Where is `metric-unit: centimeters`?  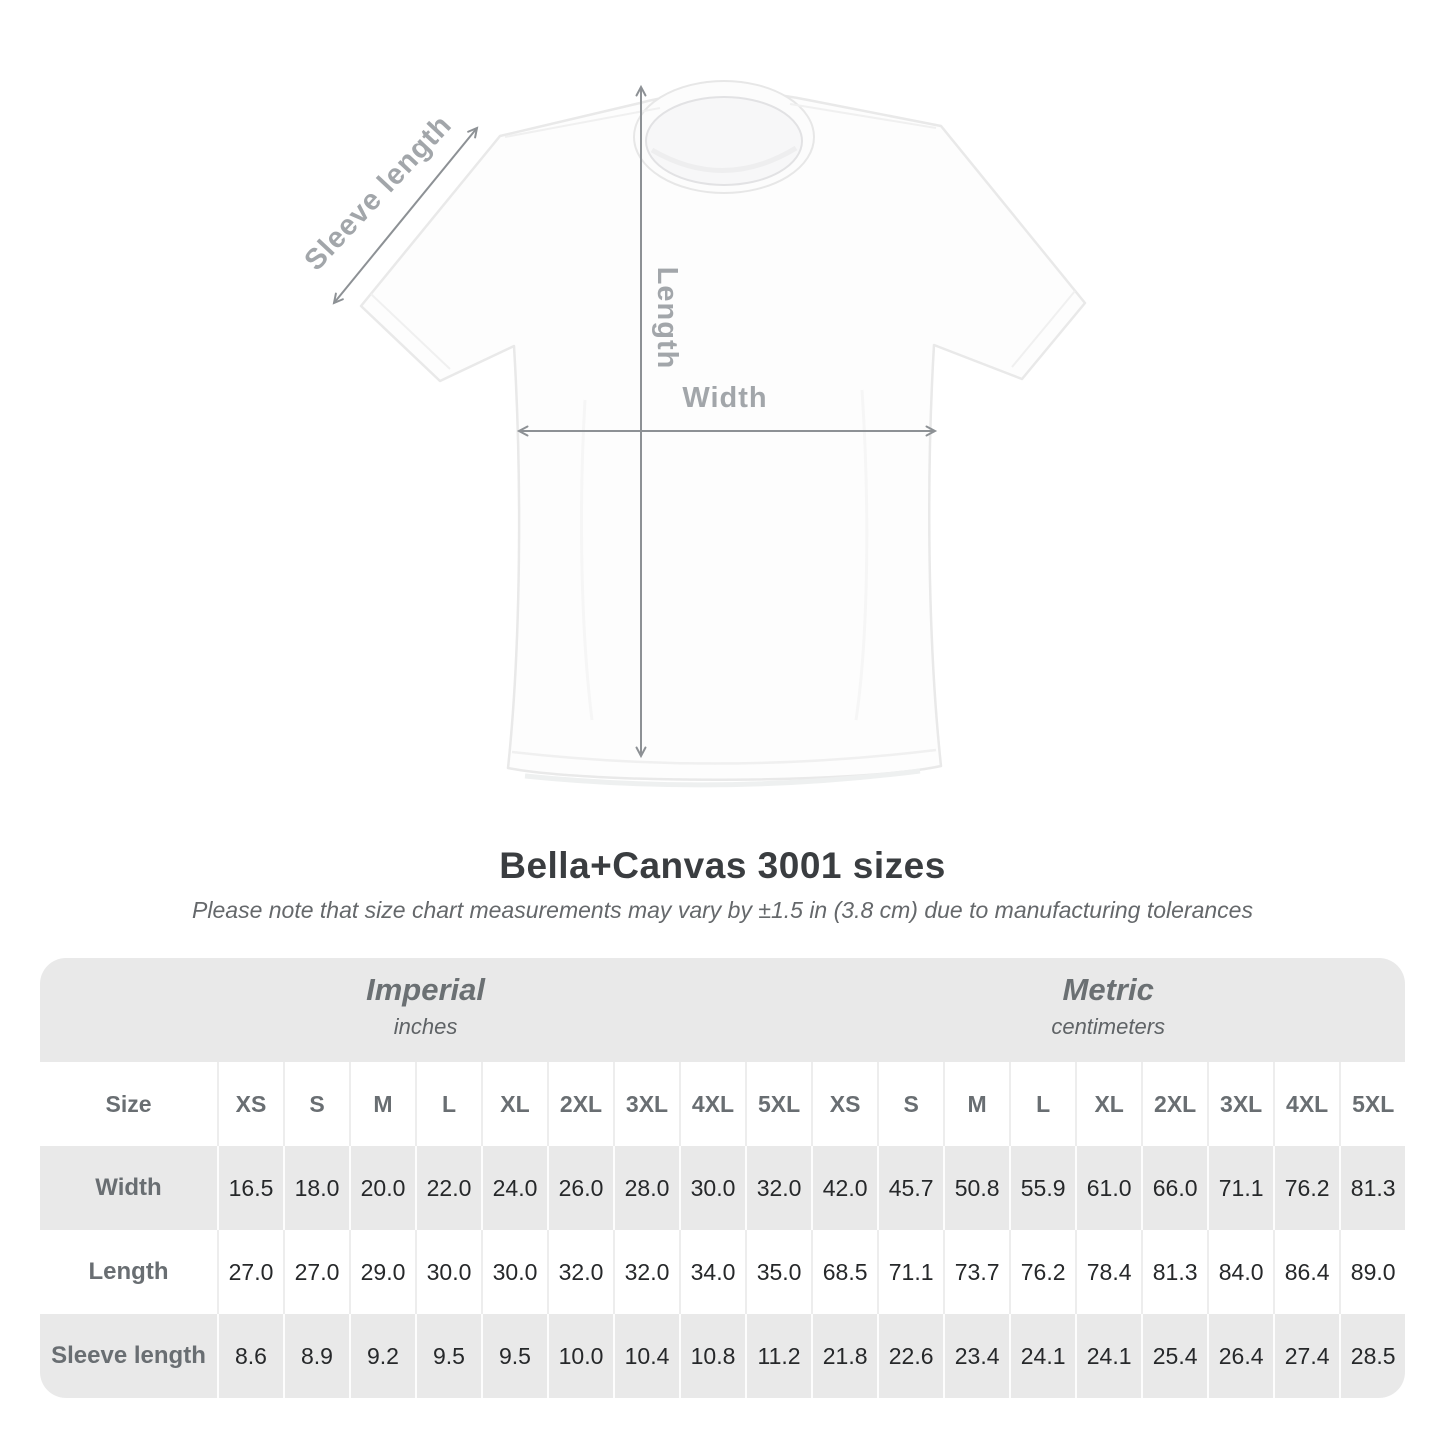 metric-unit: centimeters is located at coordinates (1108, 1027).